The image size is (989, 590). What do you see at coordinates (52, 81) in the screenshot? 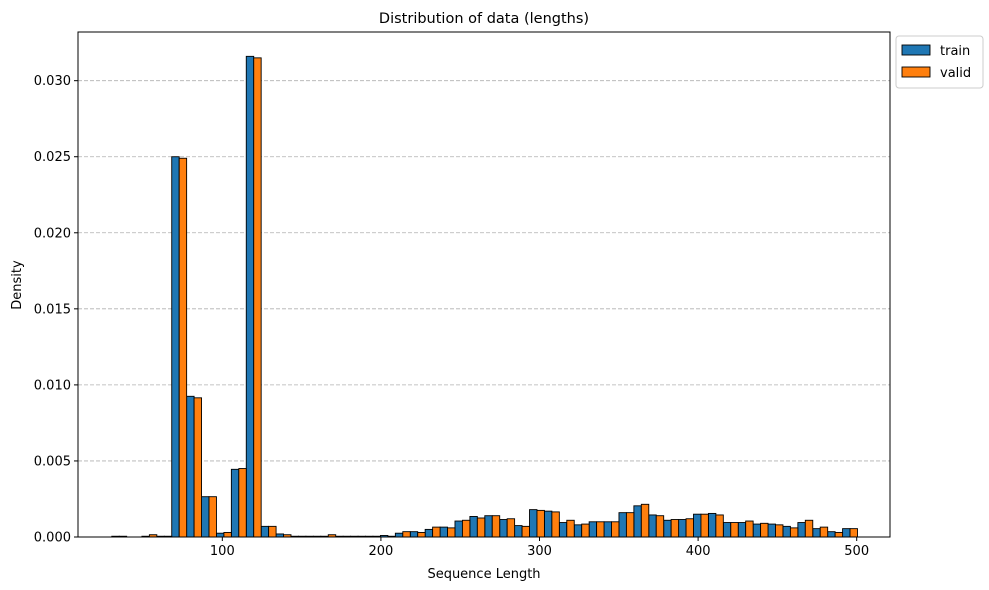
I see `y-tick-label: 0.030` at bounding box center [52, 81].